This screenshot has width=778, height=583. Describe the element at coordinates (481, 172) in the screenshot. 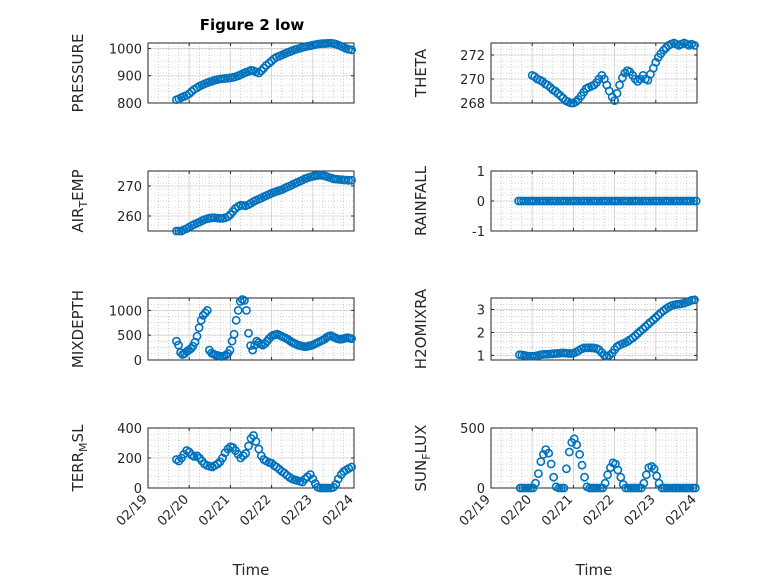

I see `y-tick-label: 1` at that location.